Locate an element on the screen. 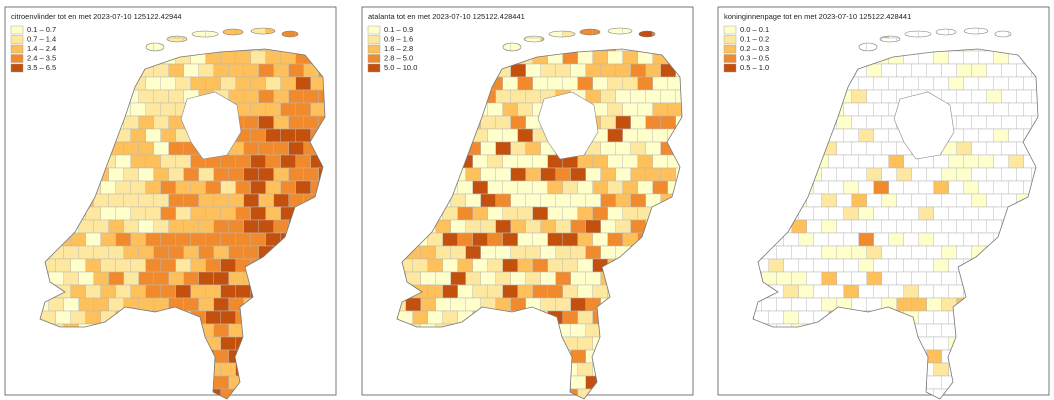  legend-label: 0.2 – 0.3 is located at coordinates (754, 48).